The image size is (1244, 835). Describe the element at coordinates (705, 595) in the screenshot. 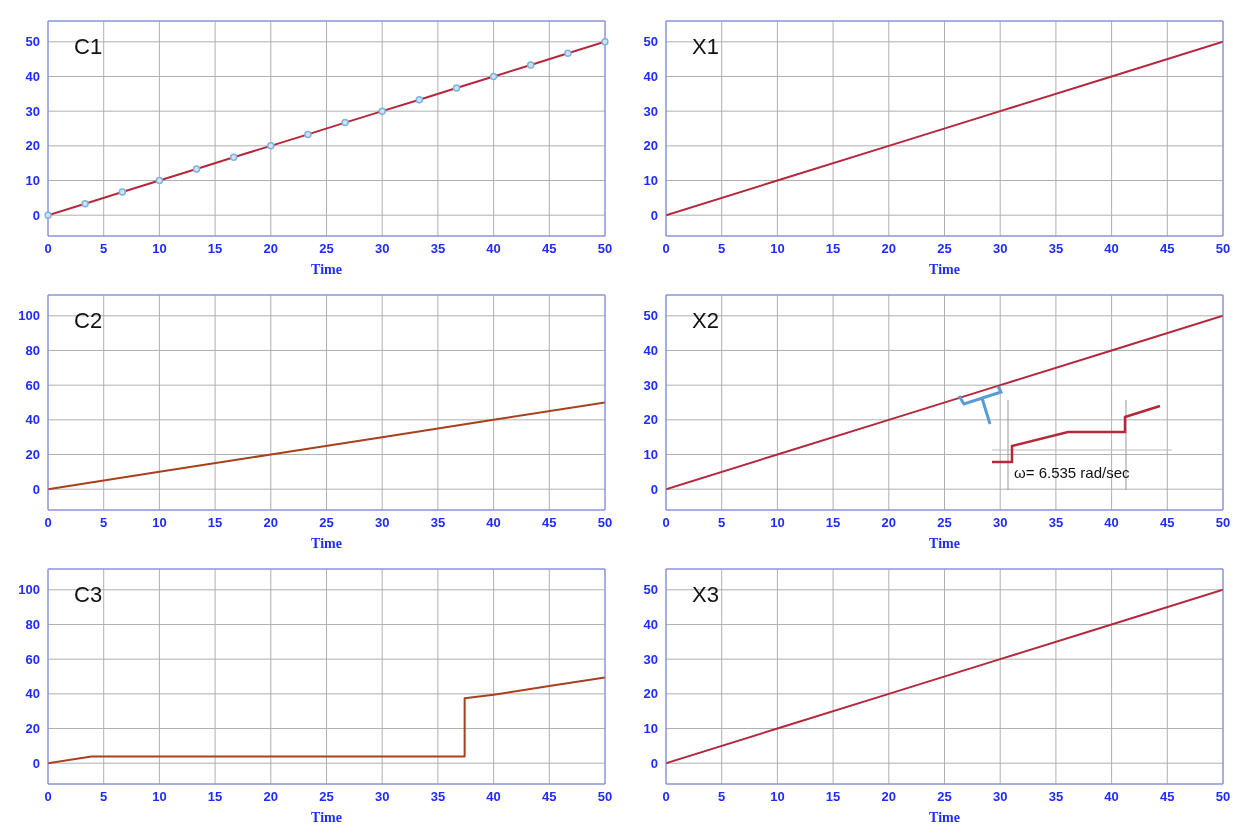

I see `text: X3` at that location.